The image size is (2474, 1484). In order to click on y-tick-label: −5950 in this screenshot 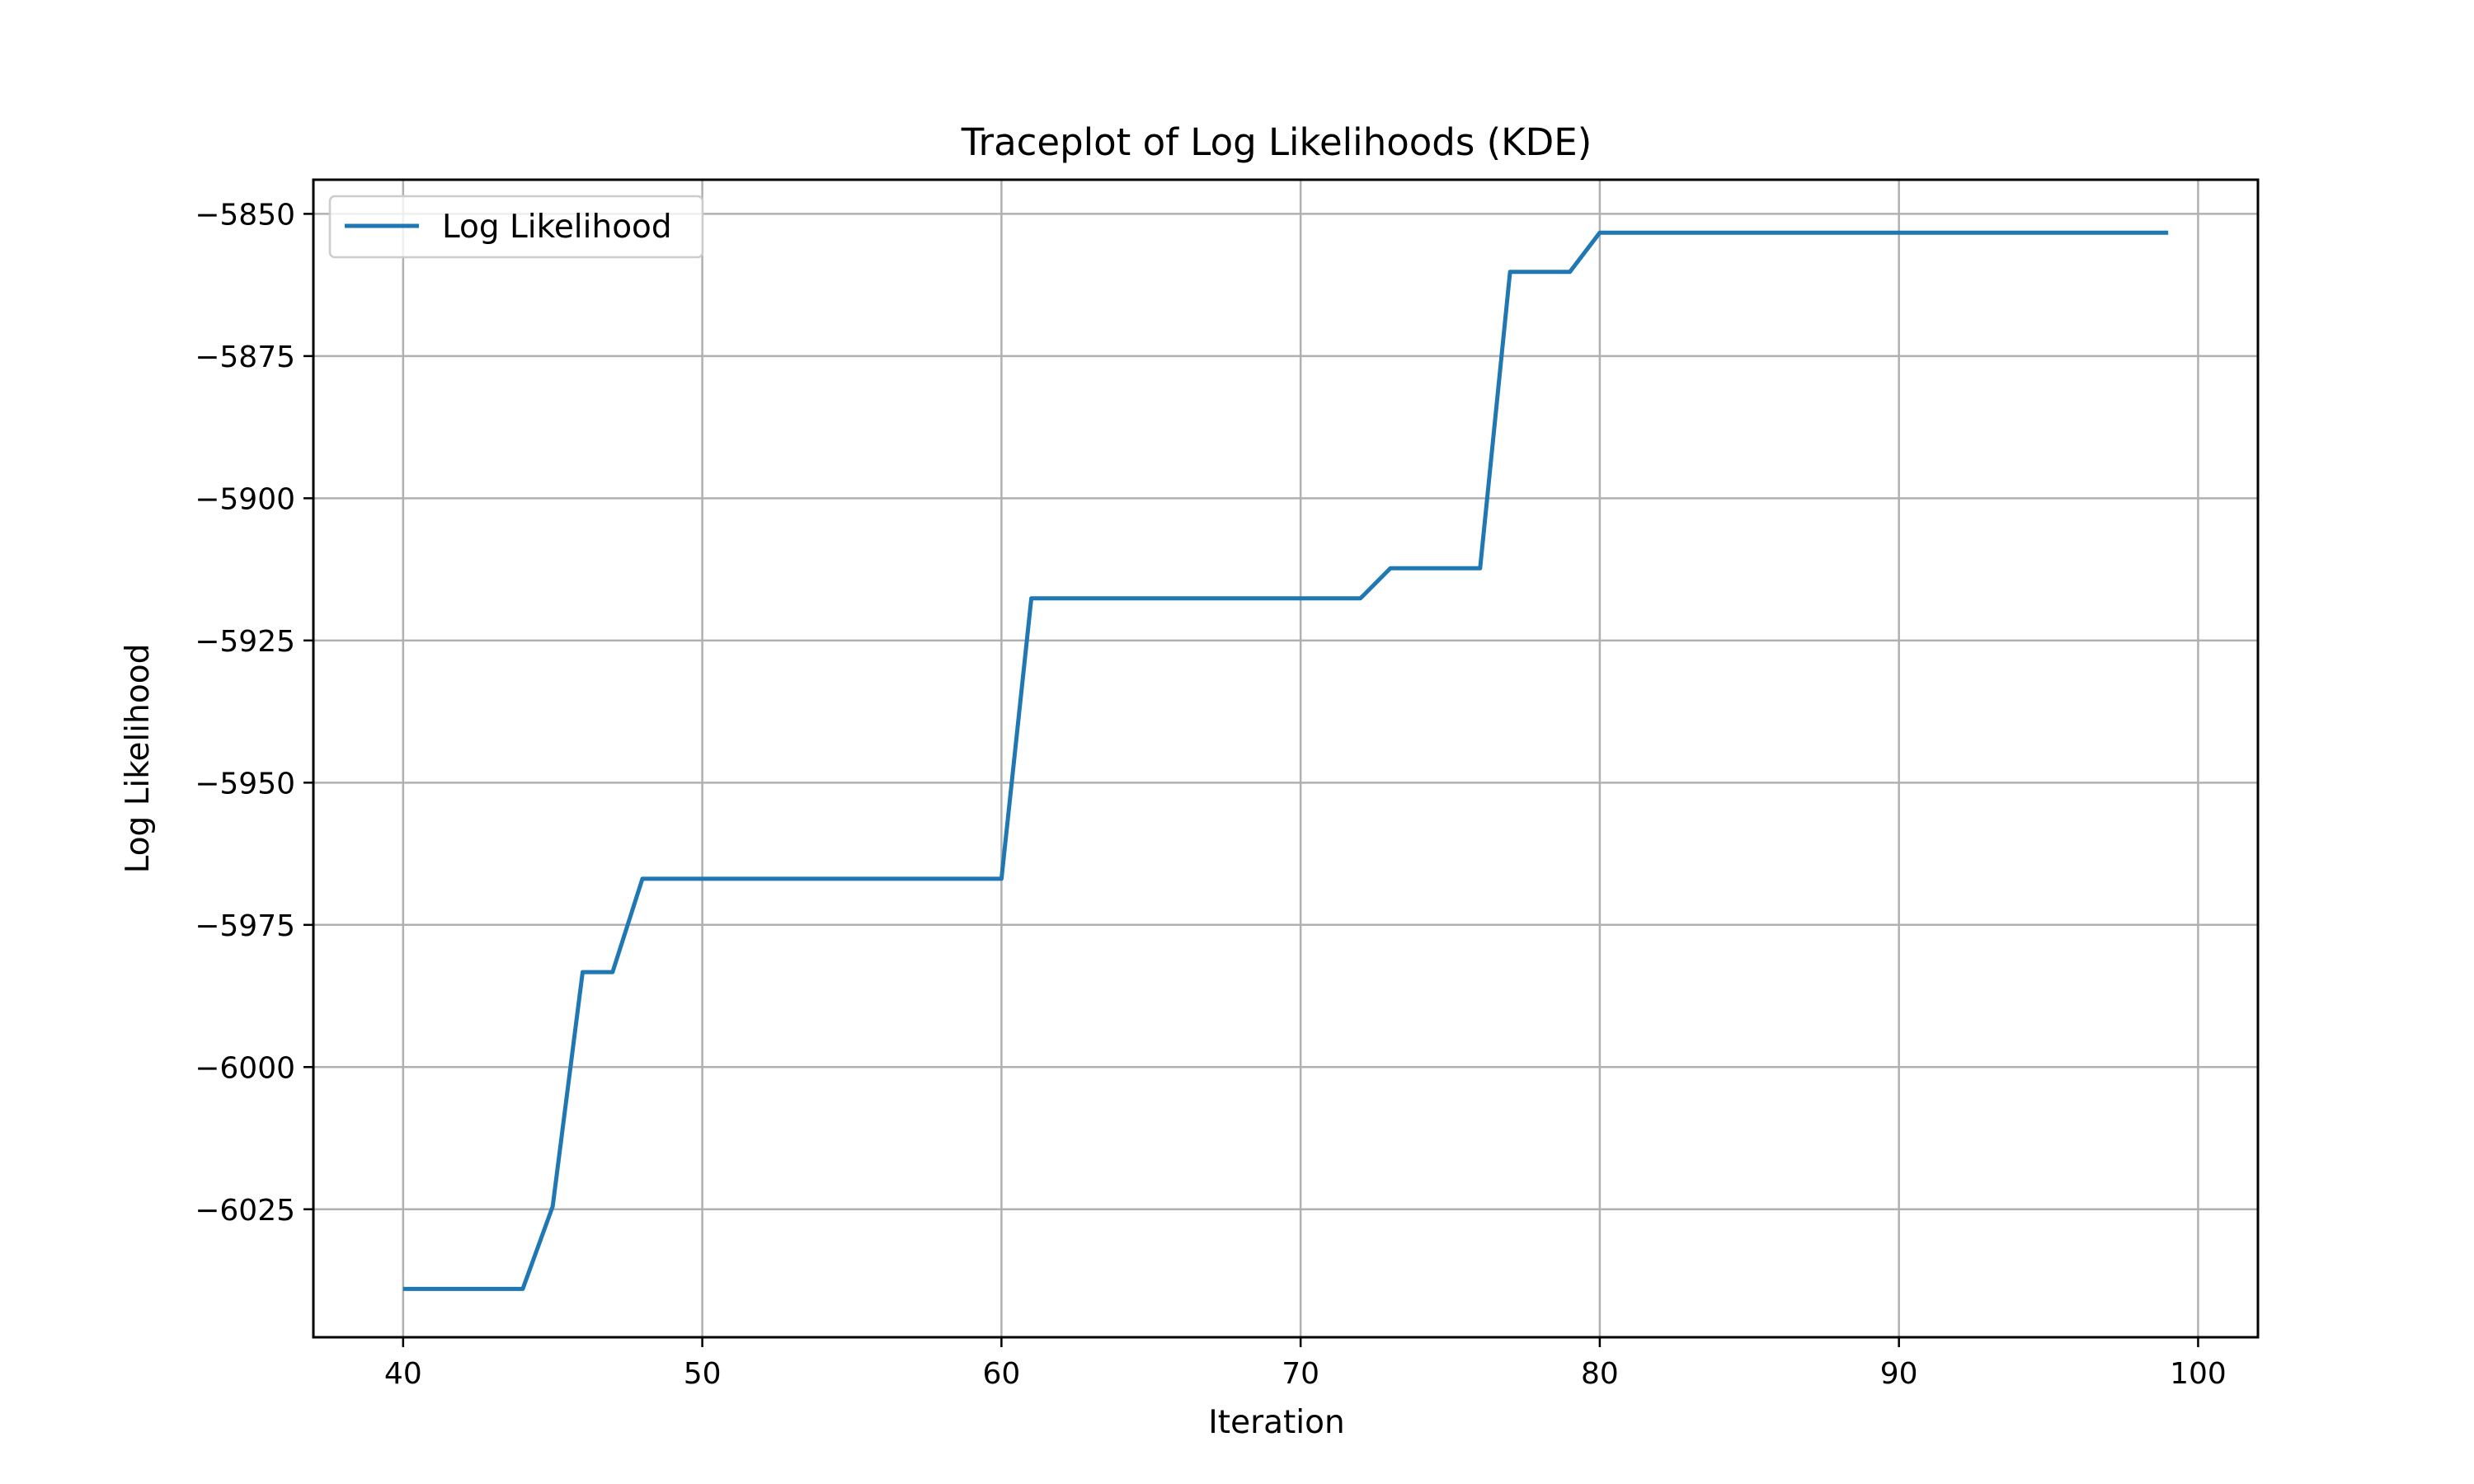, I will do `click(245, 784)`.